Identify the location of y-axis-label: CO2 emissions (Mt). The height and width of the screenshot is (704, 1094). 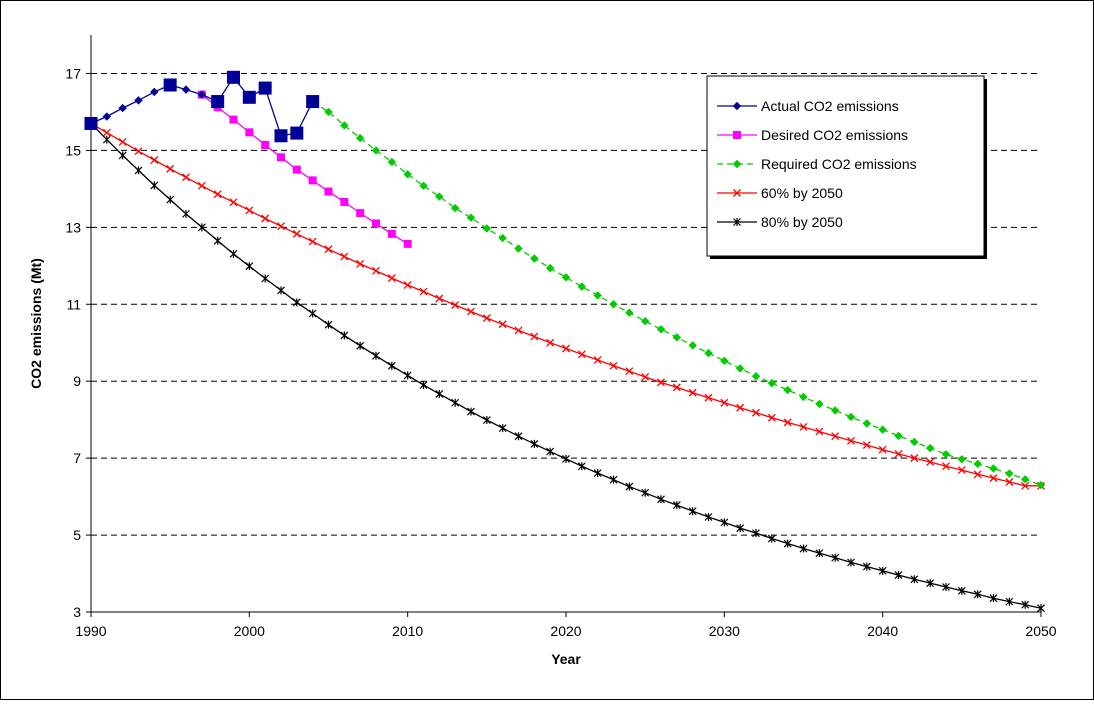
(36, 323).